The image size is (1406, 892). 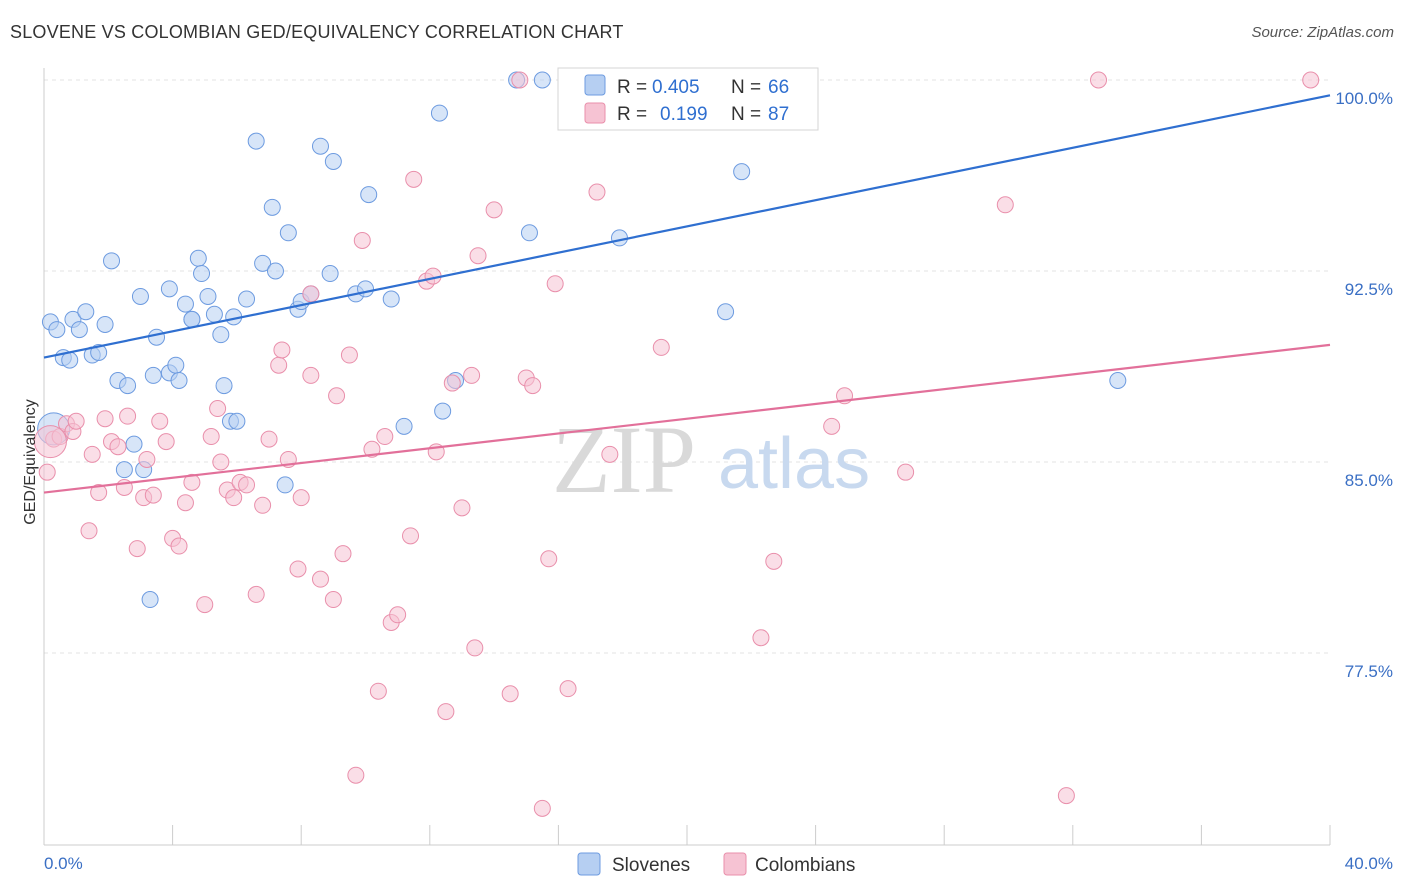 What do you see at coordinates (63, 863) in the screenshot?
I see `x-tick-label-min: 0.0%` at bounding box center [63, 863].